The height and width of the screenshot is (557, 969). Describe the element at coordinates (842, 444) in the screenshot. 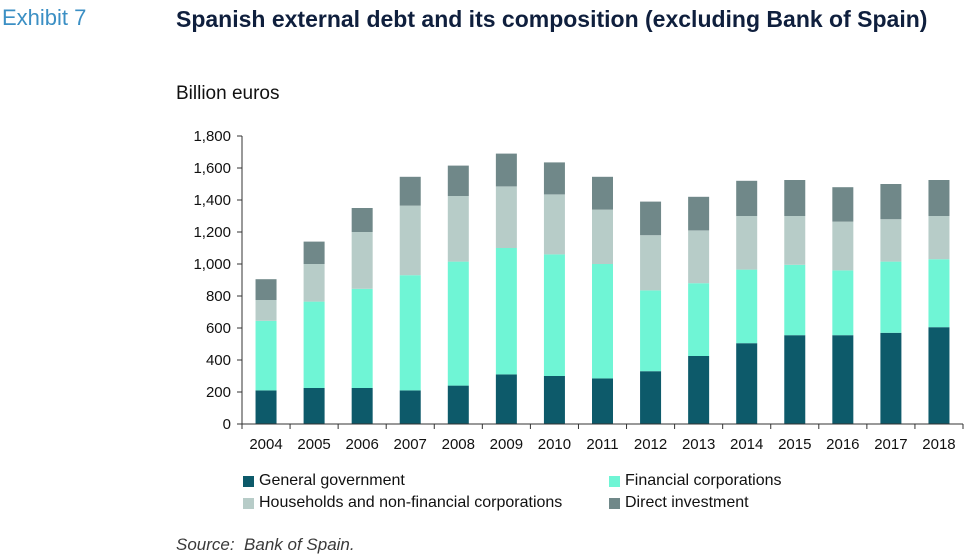

I see `x-tick-label: 2016` at that location.